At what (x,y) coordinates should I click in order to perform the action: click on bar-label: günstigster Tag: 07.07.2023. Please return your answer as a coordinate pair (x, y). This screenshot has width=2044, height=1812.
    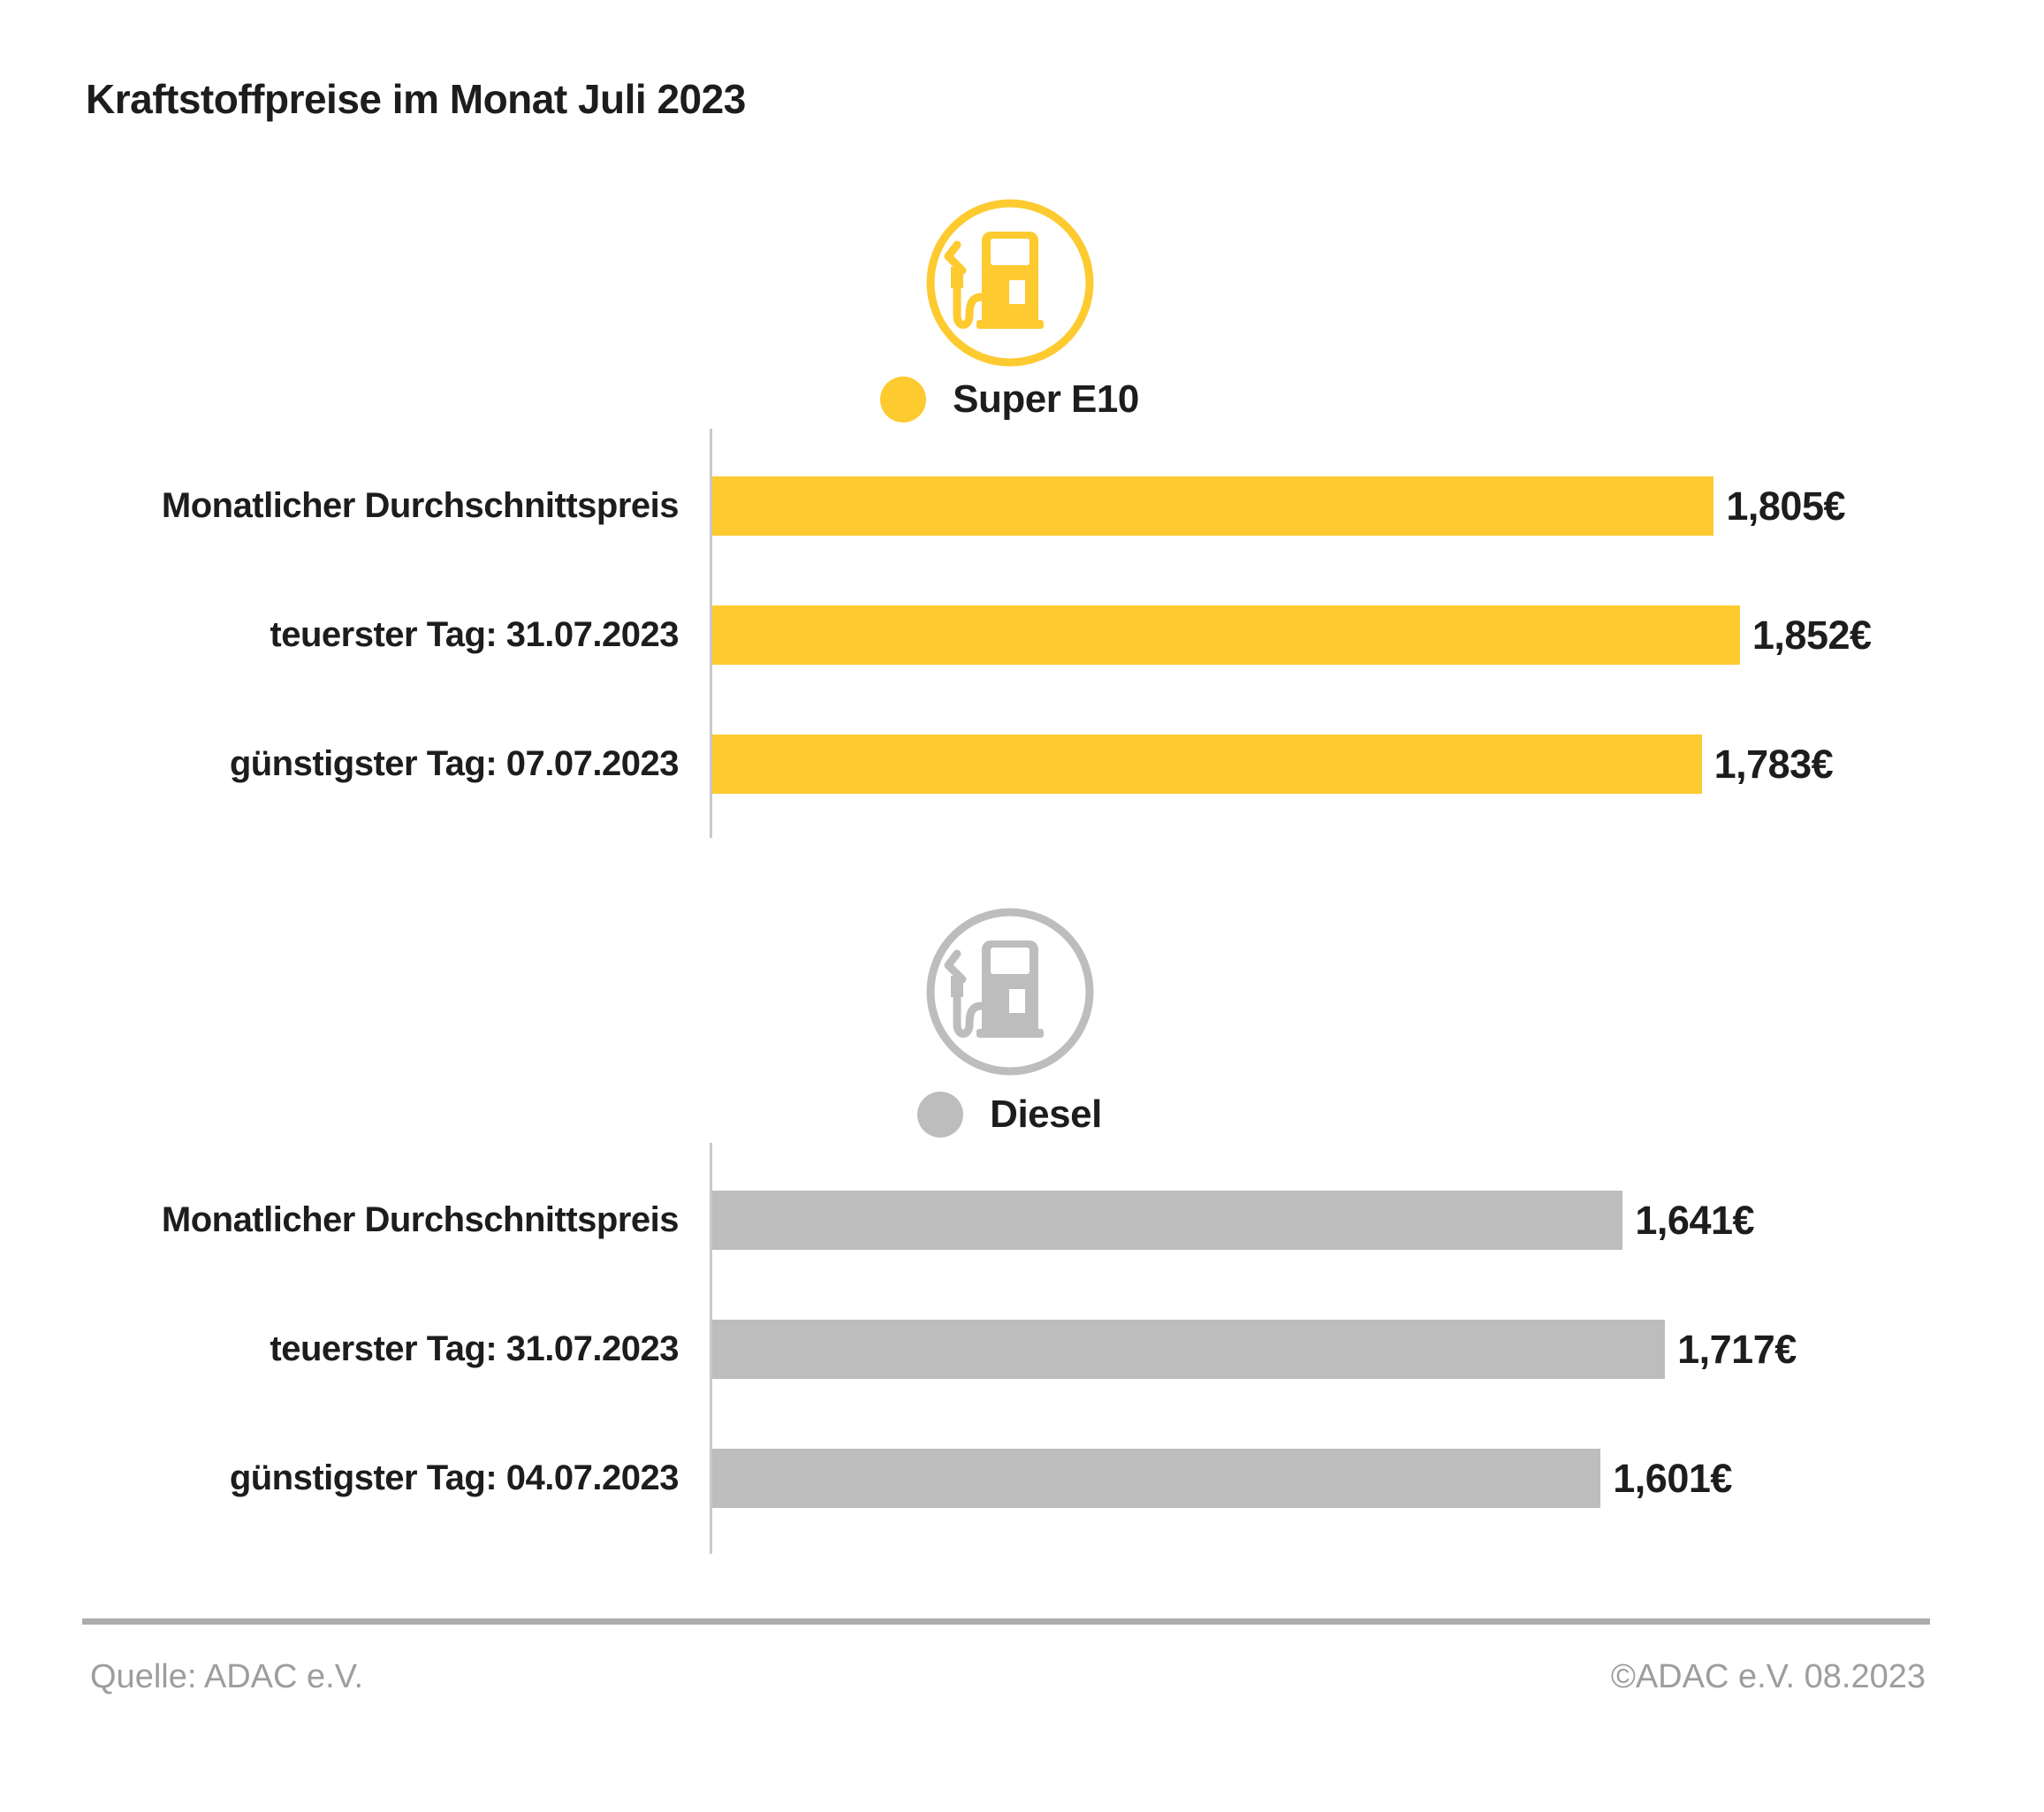
    Looking at the image, I should click on (454, 763).